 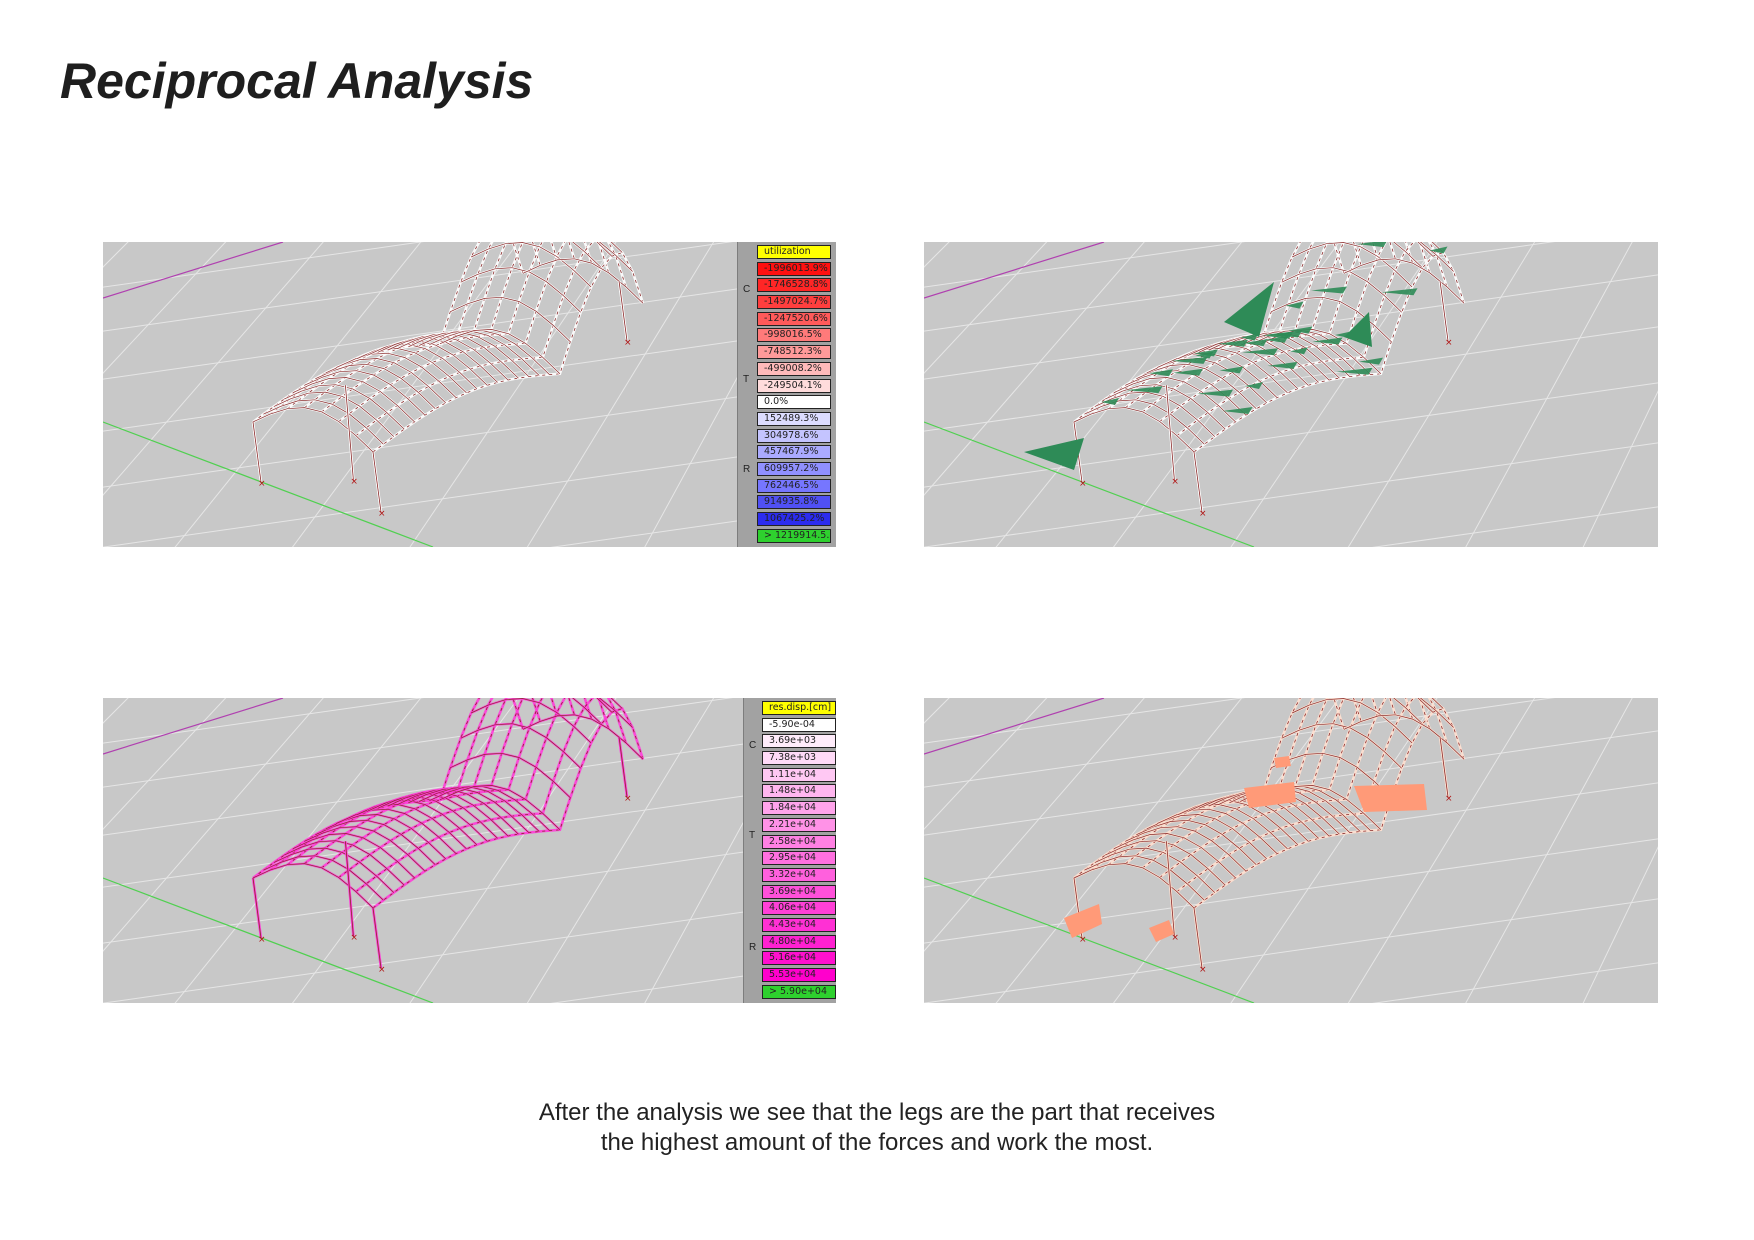 I want to click on legend-item: 1067425.2%, so click(x=794, y=519).